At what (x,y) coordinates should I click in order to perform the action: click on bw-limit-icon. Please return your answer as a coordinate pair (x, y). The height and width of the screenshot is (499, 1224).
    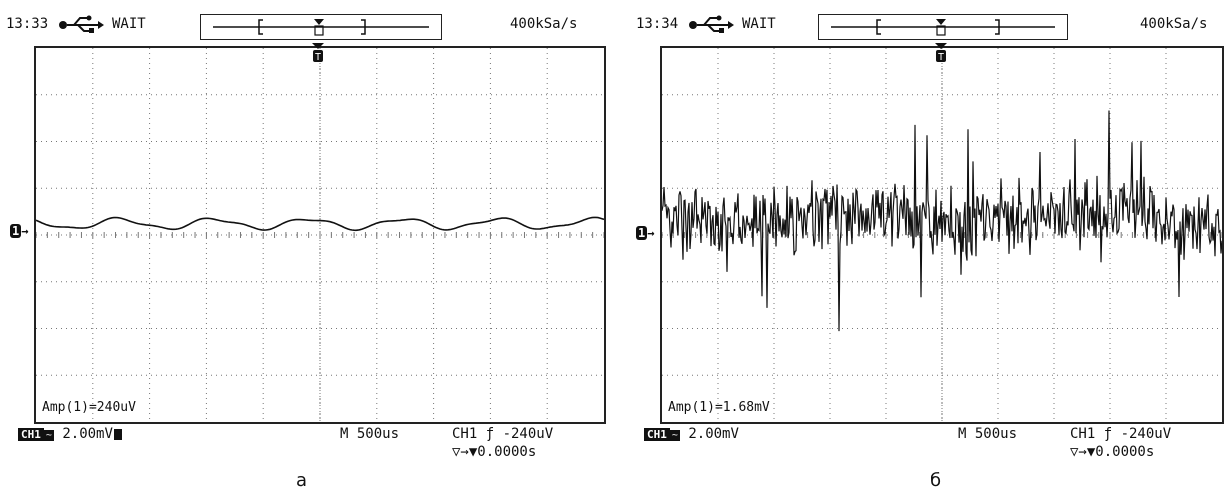
    Looking at the image, I should click on (117, 434).